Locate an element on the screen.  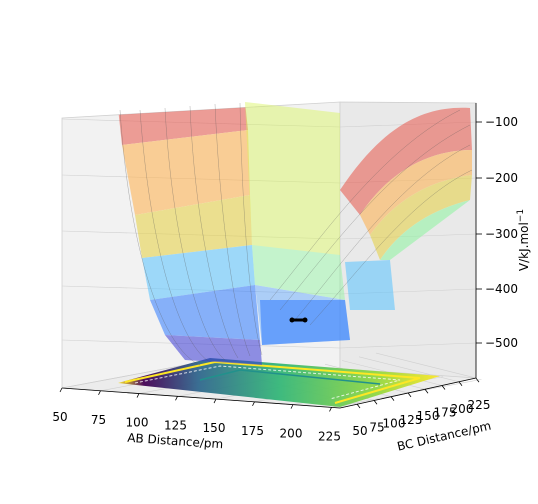
x-tick-label: 100 is located at coordinates (137, 423).